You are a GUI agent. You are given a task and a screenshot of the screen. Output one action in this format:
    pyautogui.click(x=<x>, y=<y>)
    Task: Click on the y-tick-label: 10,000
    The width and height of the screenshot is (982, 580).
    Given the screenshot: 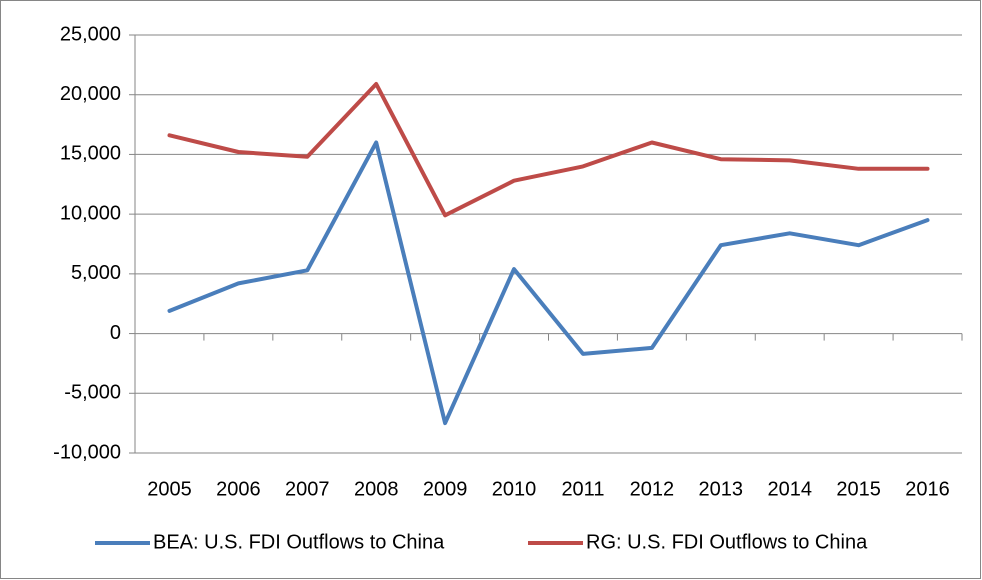 What is the action you would take?
    pyautogui.click(x=90, y=213)
    